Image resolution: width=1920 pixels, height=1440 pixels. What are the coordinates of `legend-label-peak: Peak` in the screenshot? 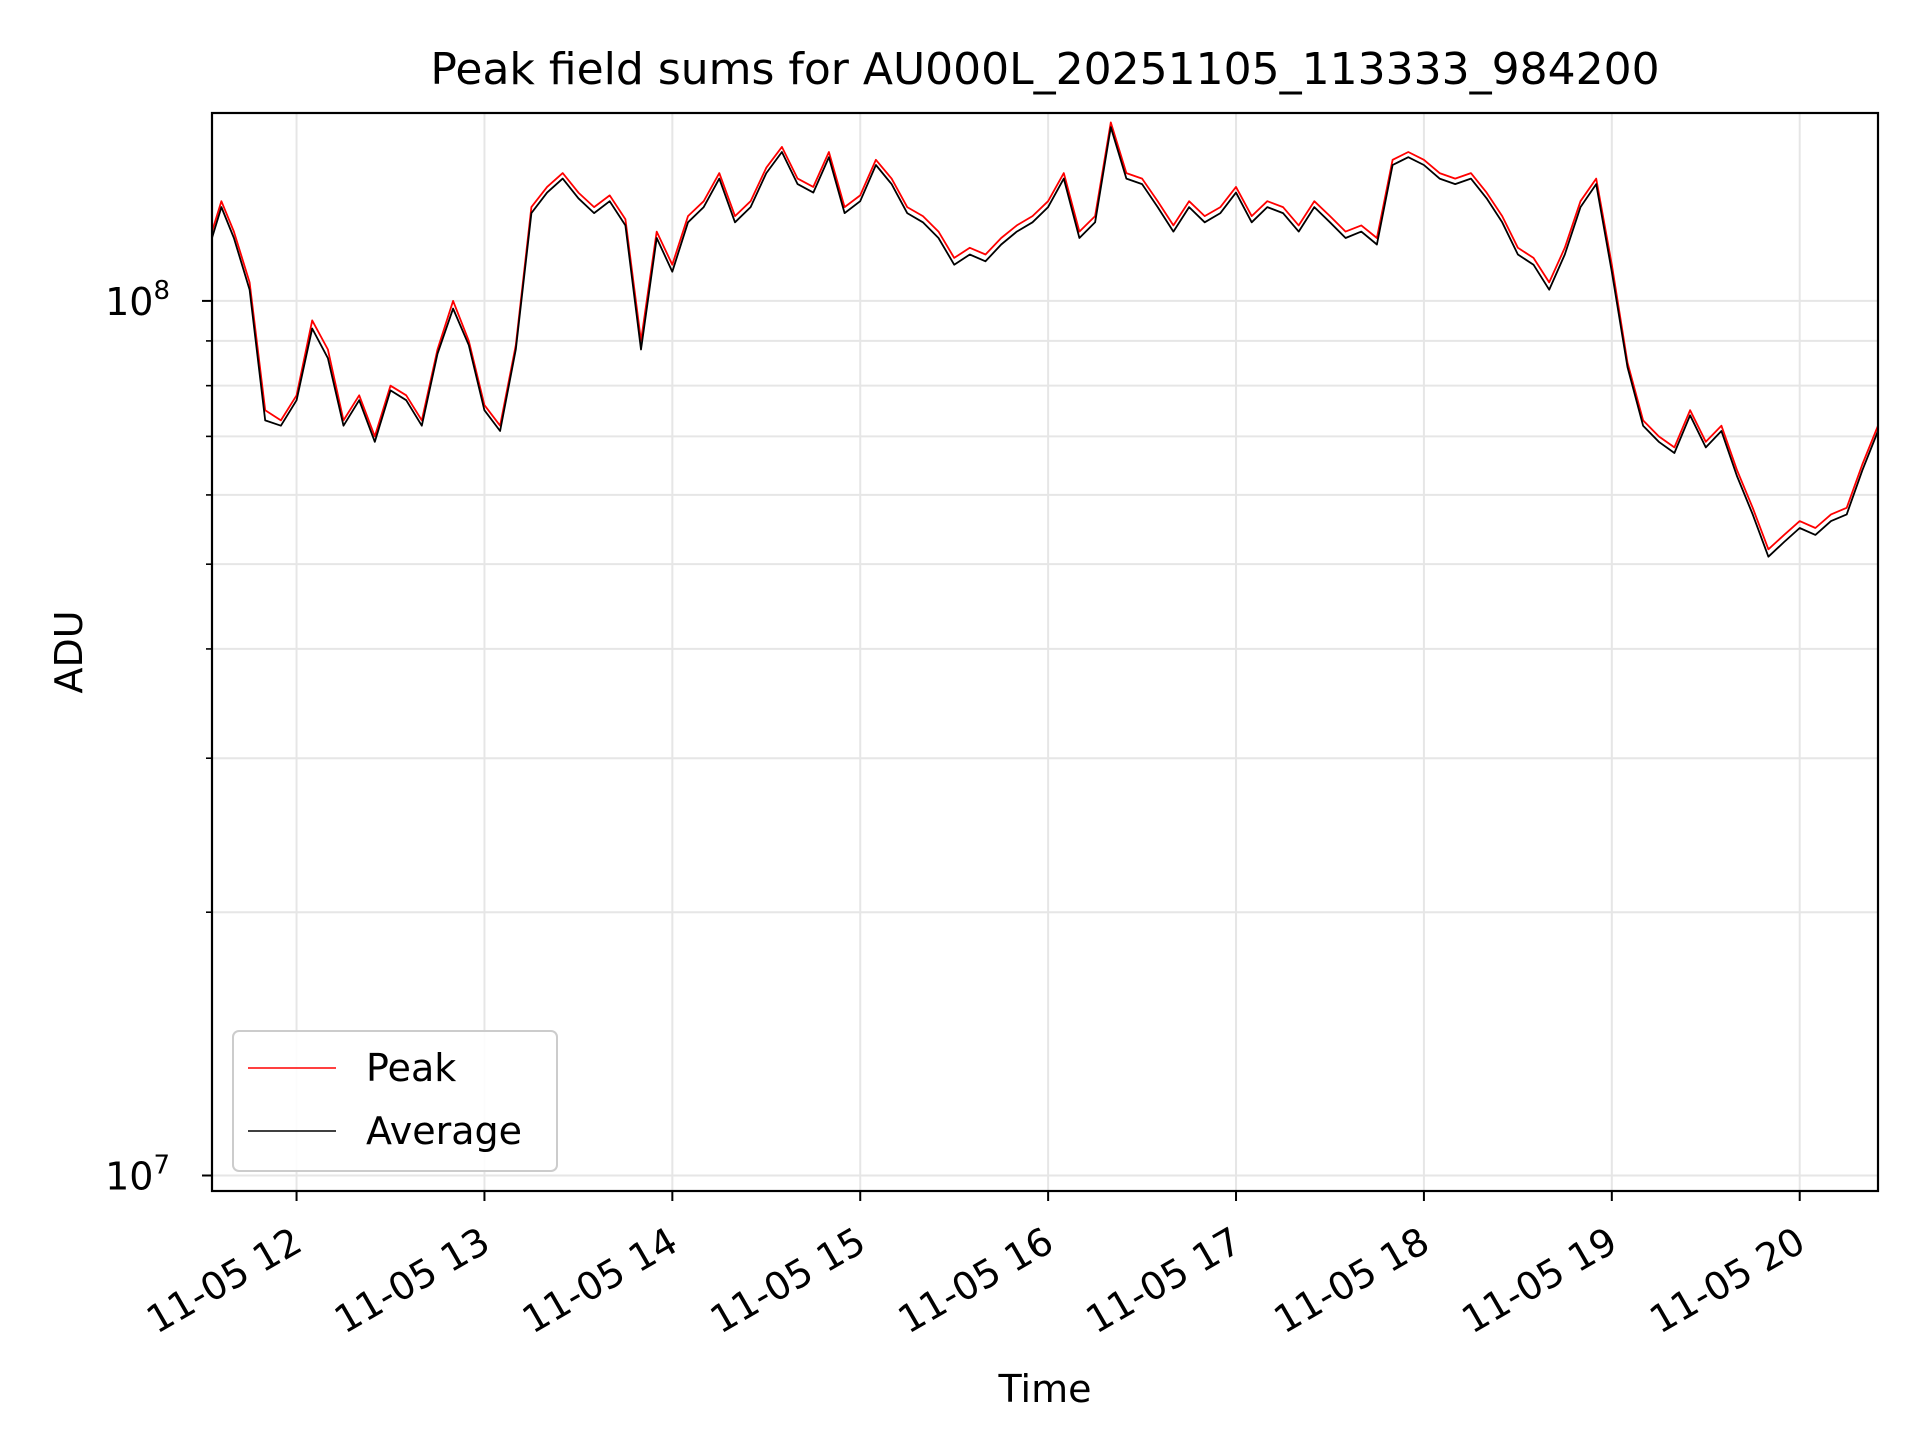 It's located at (411, 1068).